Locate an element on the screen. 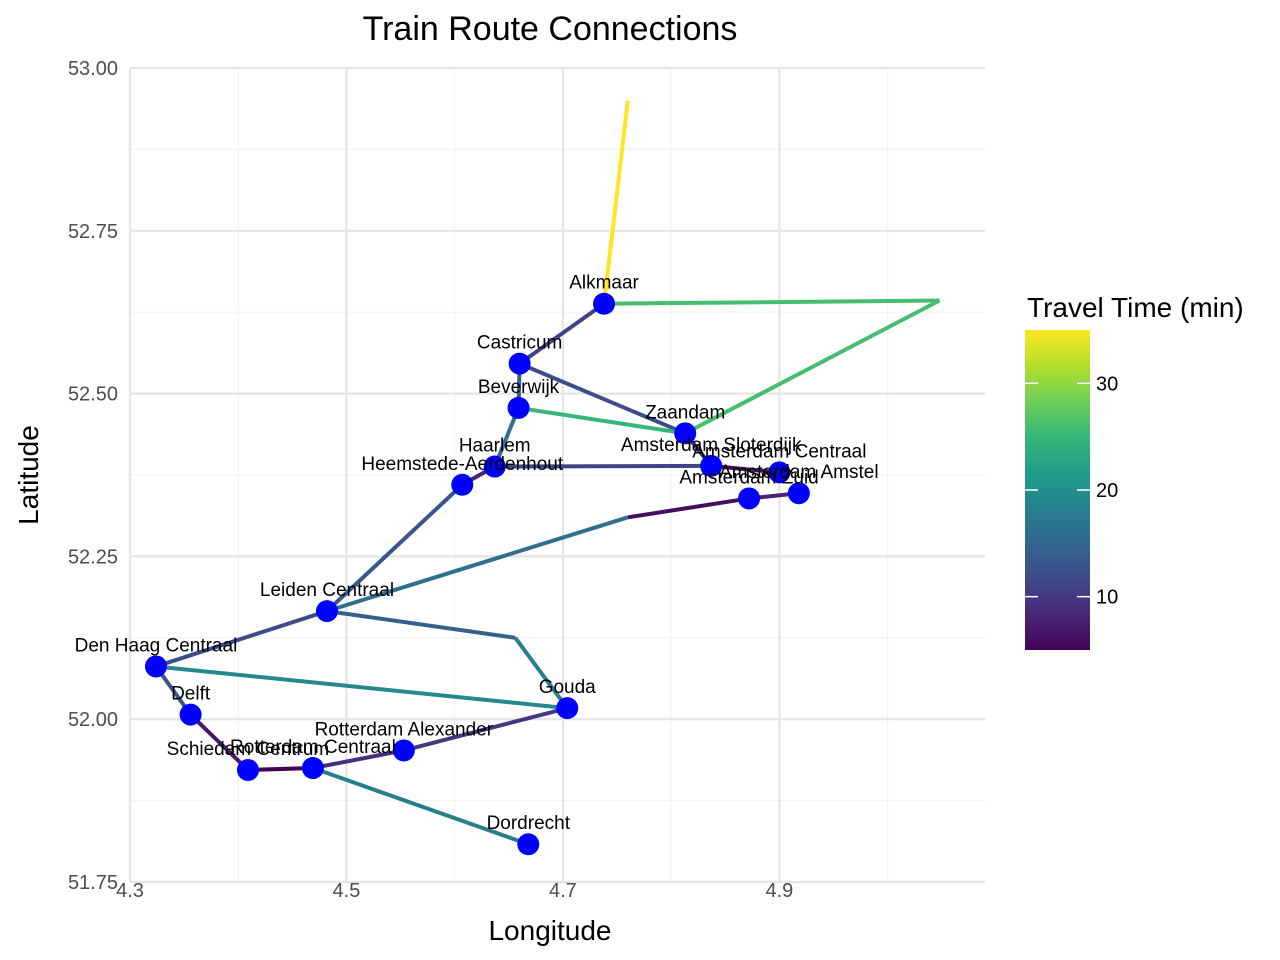 The height and width of the screenshot is (960, 1280). station-label: Amsterdam Centraal is located at coordinates (779, 451).